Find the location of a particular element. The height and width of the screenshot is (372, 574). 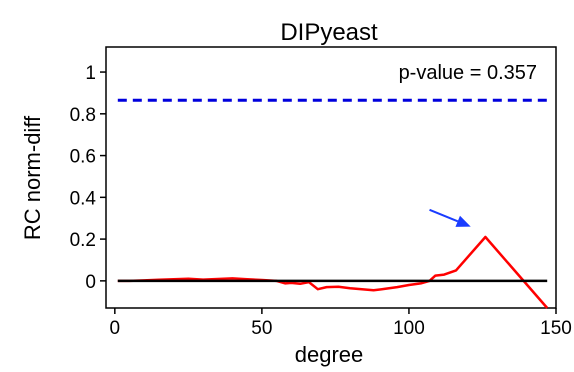

x-axis-label: degree is located at coordinates (329, 354).